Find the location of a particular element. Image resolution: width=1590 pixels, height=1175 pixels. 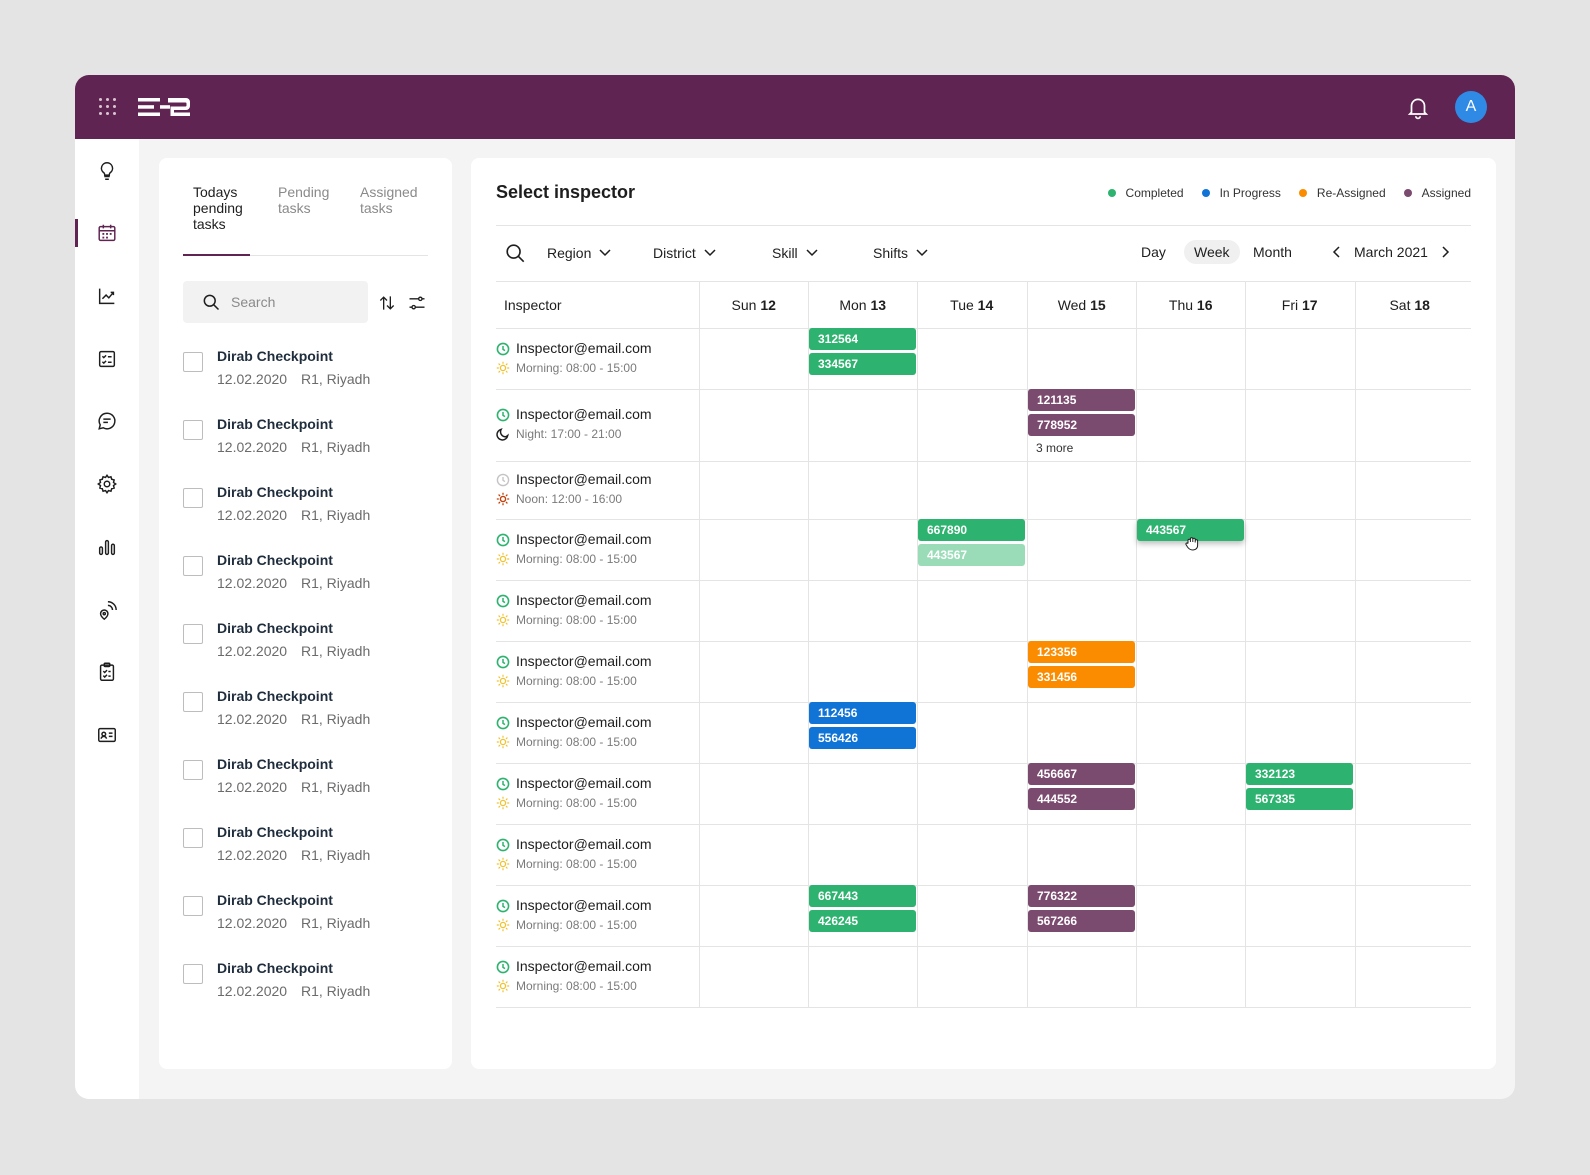

view-day-button: Day is located at coordinates (1153, 252).